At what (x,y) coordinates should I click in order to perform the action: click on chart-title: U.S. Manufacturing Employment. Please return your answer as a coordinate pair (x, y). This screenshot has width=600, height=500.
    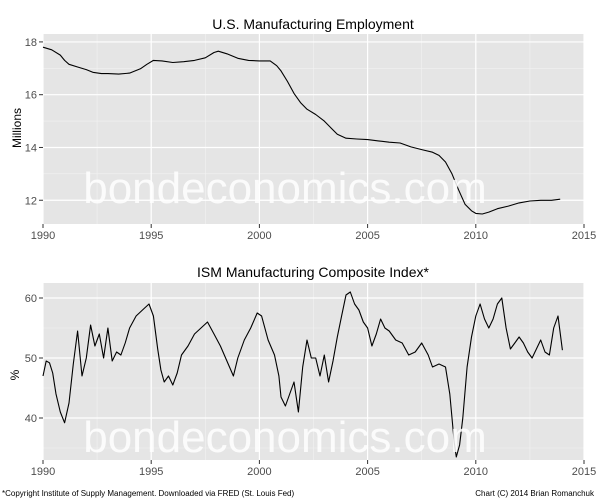
    Looking at the image, I should click on (313, 24).